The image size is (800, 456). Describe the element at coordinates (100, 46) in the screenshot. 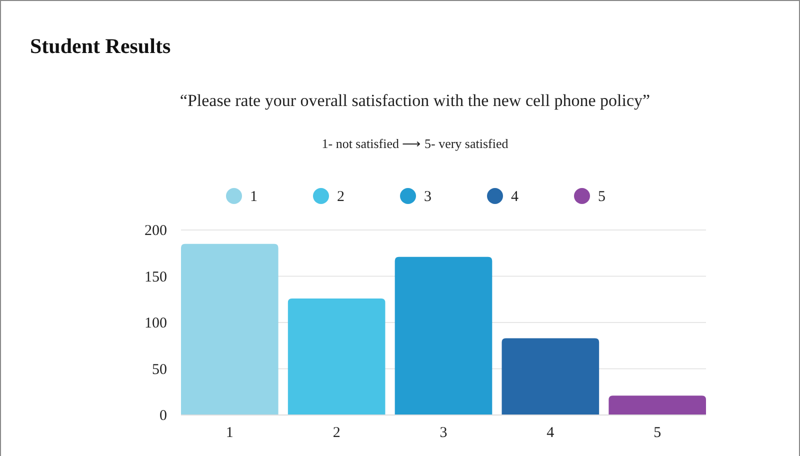

I see `chart-title: Student Results` at that location.